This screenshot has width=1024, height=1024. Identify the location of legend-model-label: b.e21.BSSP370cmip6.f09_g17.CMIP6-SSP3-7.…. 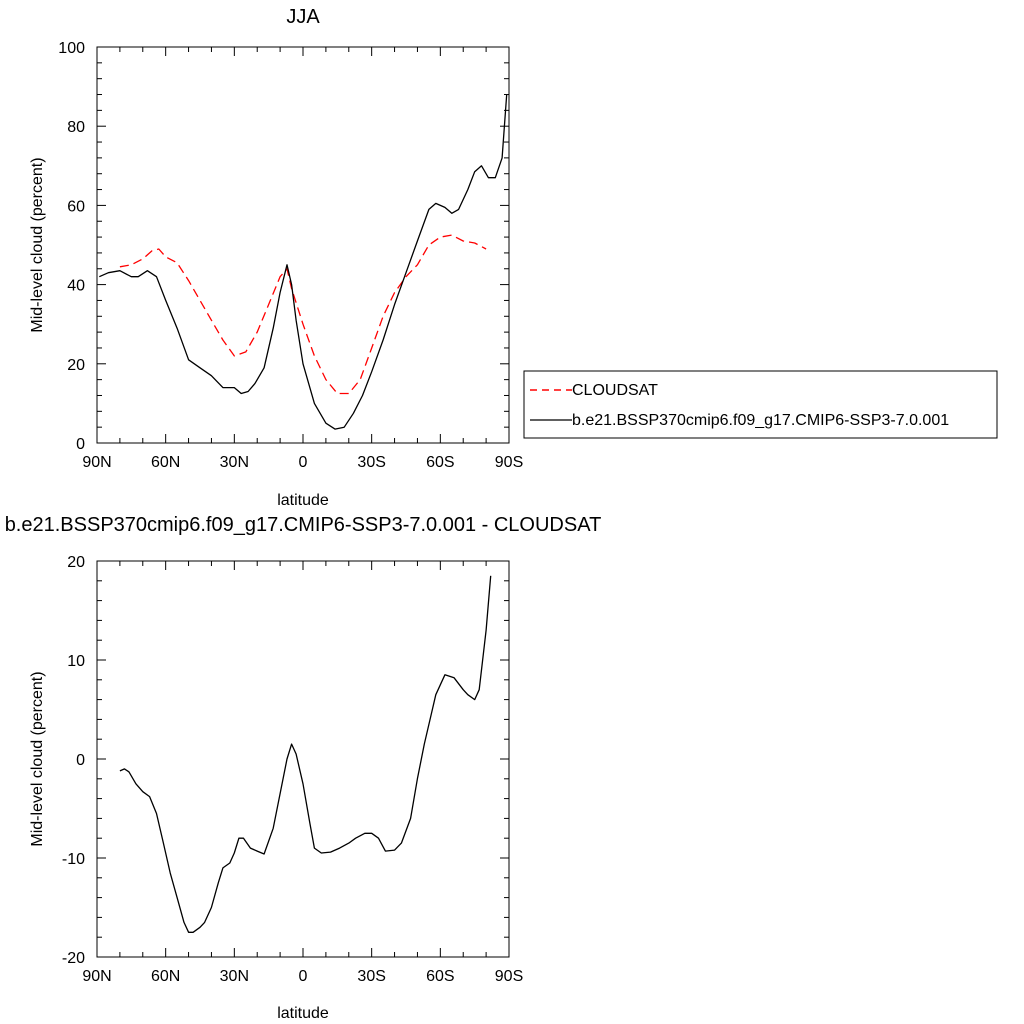
(760, 420).